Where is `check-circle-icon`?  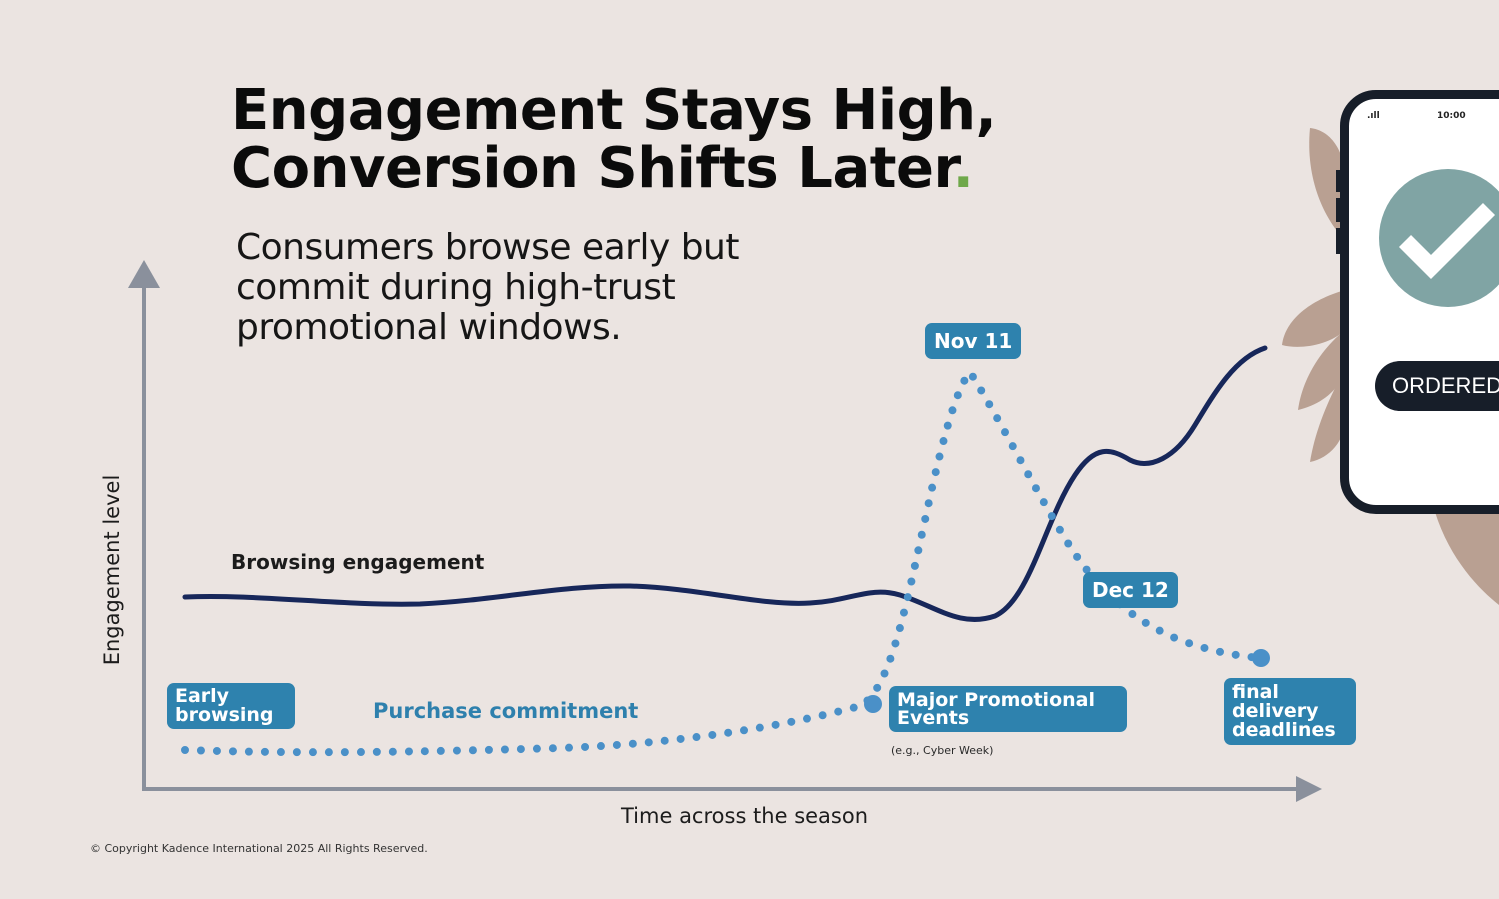 check-circle-icon is located at coordinates (1439, 238).